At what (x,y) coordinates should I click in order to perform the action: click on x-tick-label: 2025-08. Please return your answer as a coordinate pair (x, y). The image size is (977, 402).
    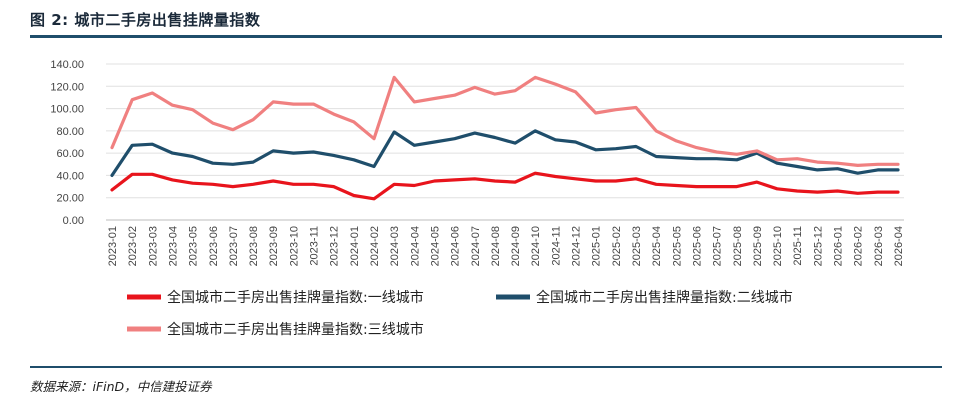
    Looking at the image, I should click on (738, 246).